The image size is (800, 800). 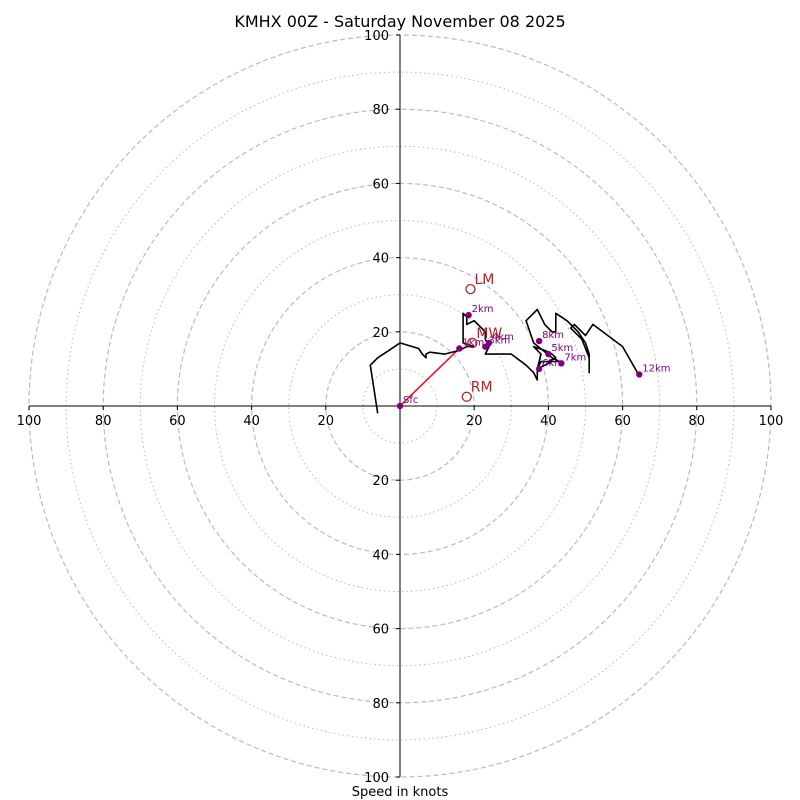 What do you see at coordinates (430, 376) in the screenshot?
I see `shear-vector-line` at bounding box center [430, 376].